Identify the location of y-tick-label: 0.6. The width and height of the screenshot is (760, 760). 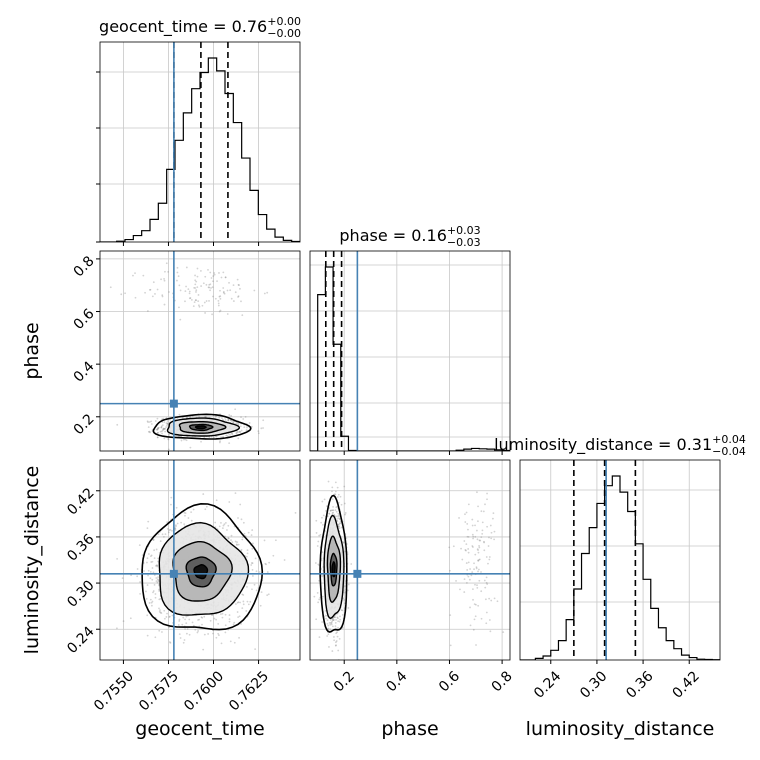
(84, 319).